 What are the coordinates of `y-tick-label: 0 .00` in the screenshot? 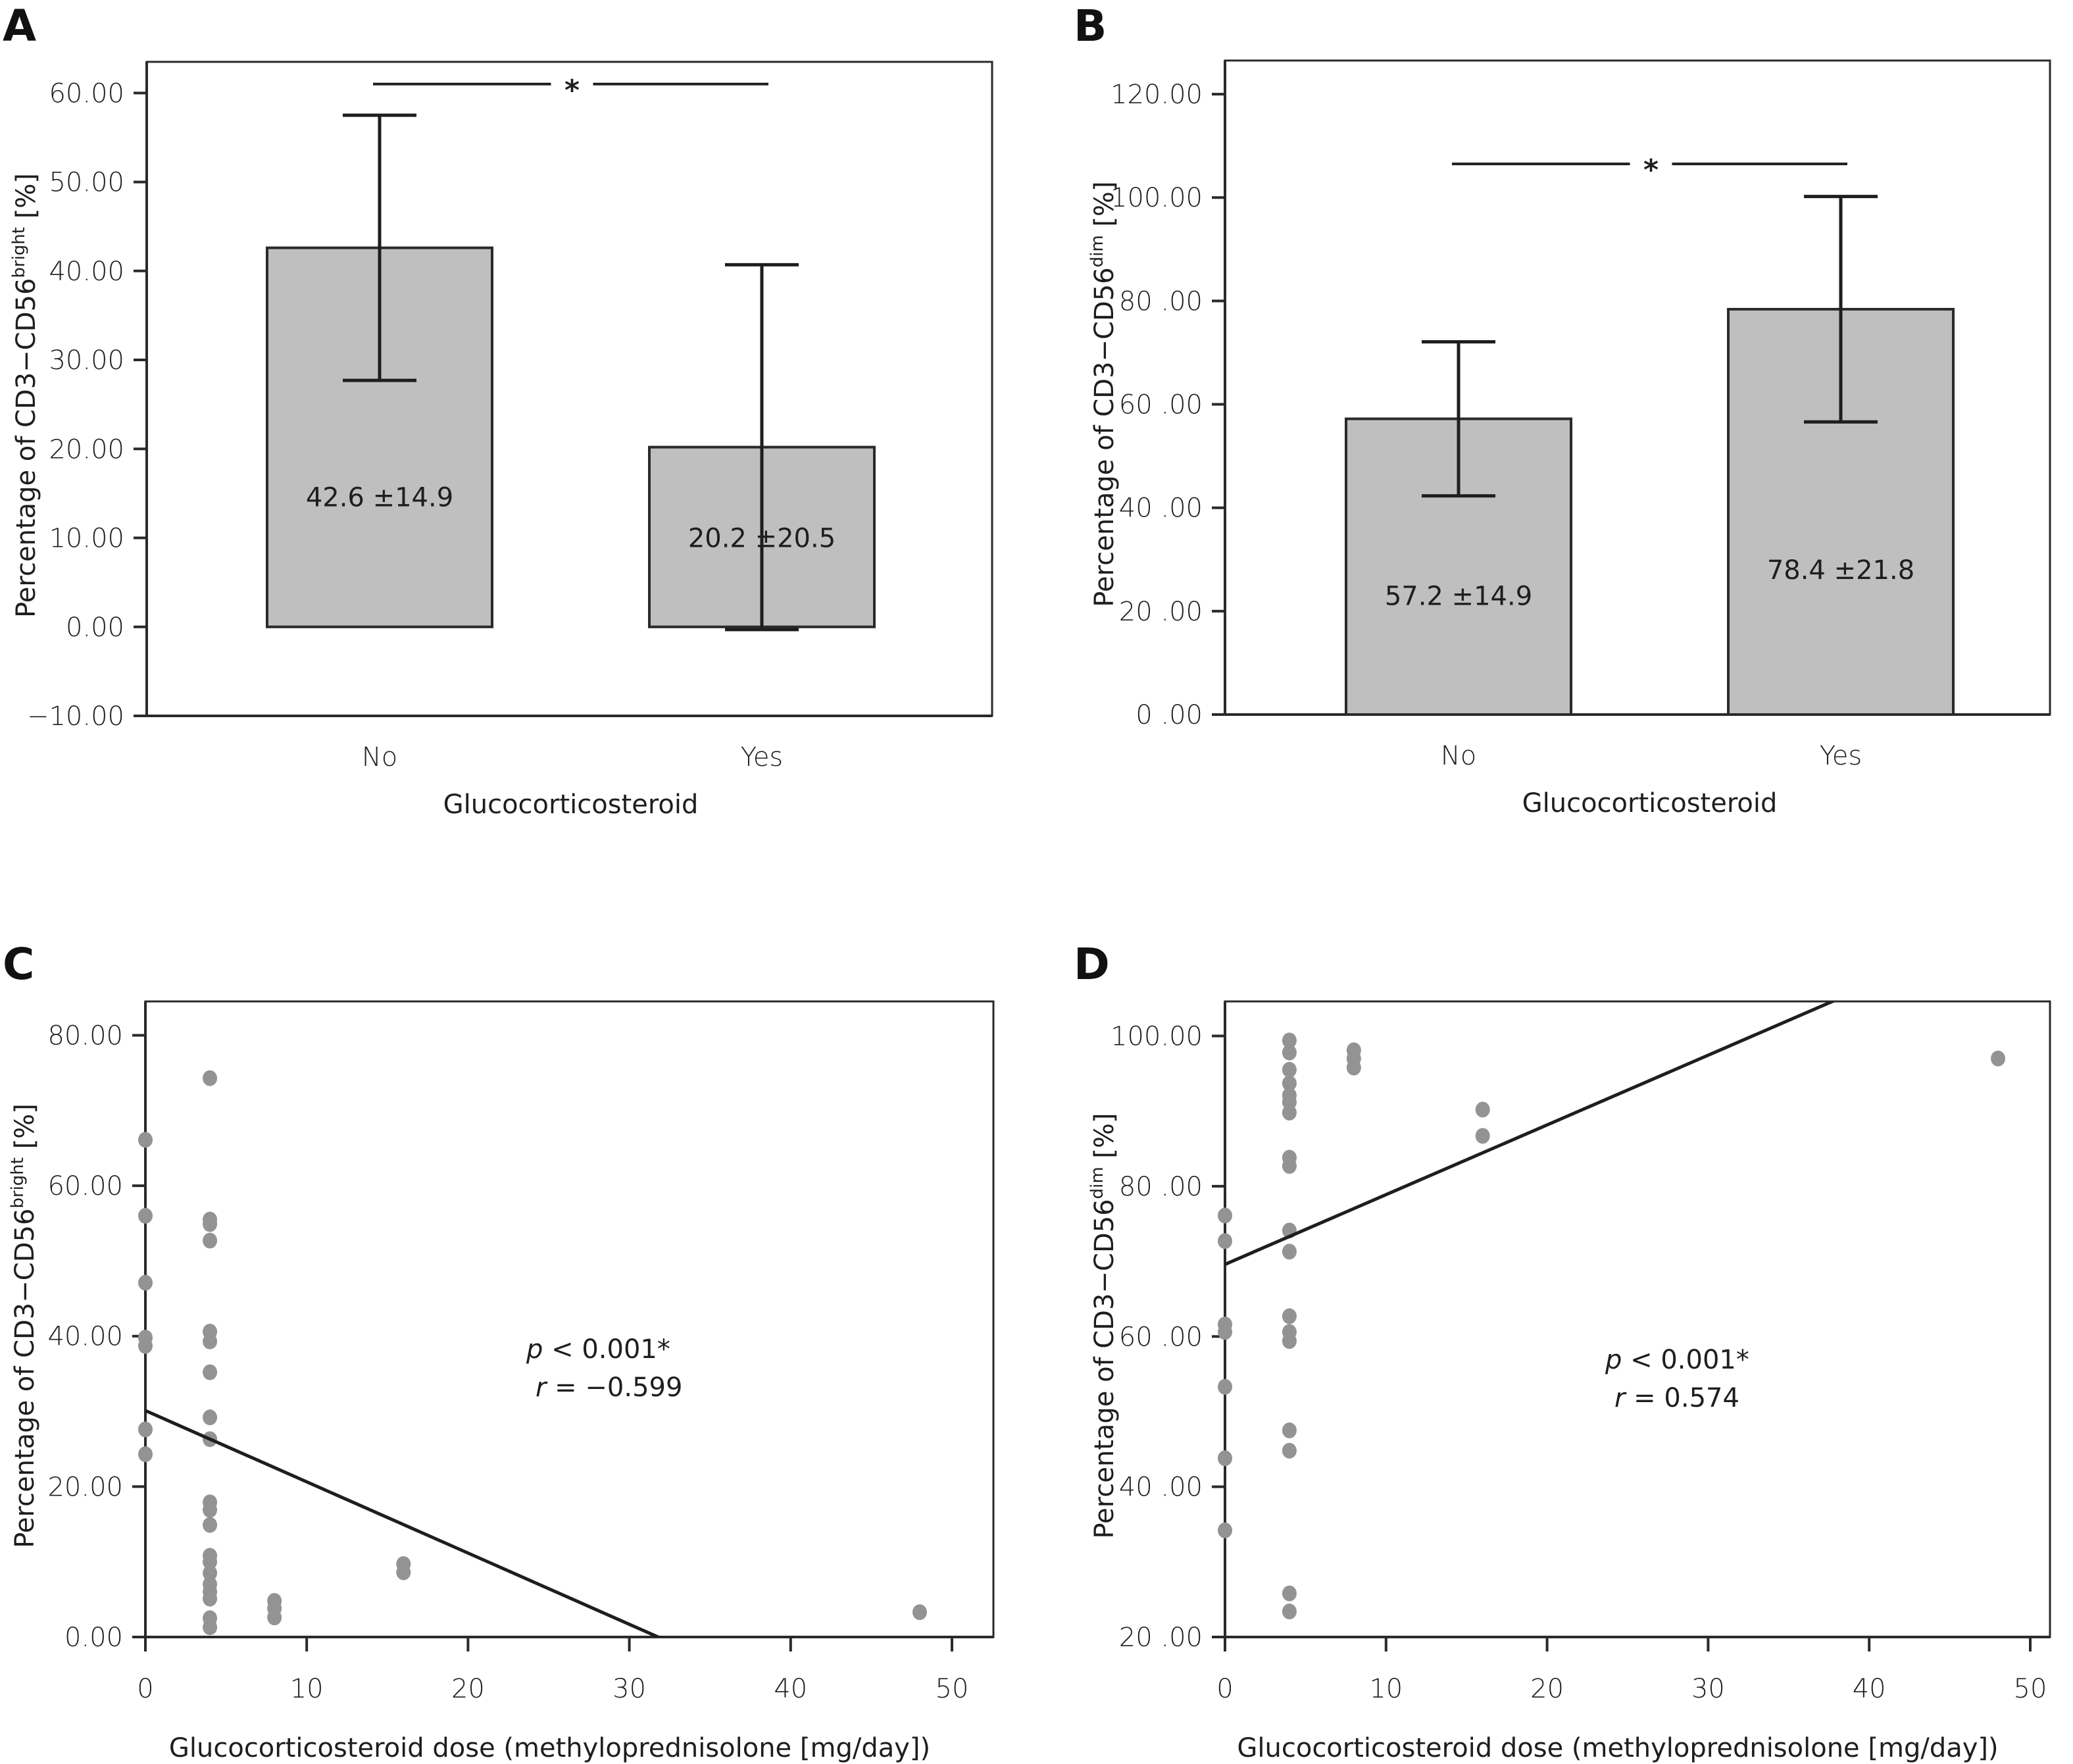 It's located at (1170, 715).